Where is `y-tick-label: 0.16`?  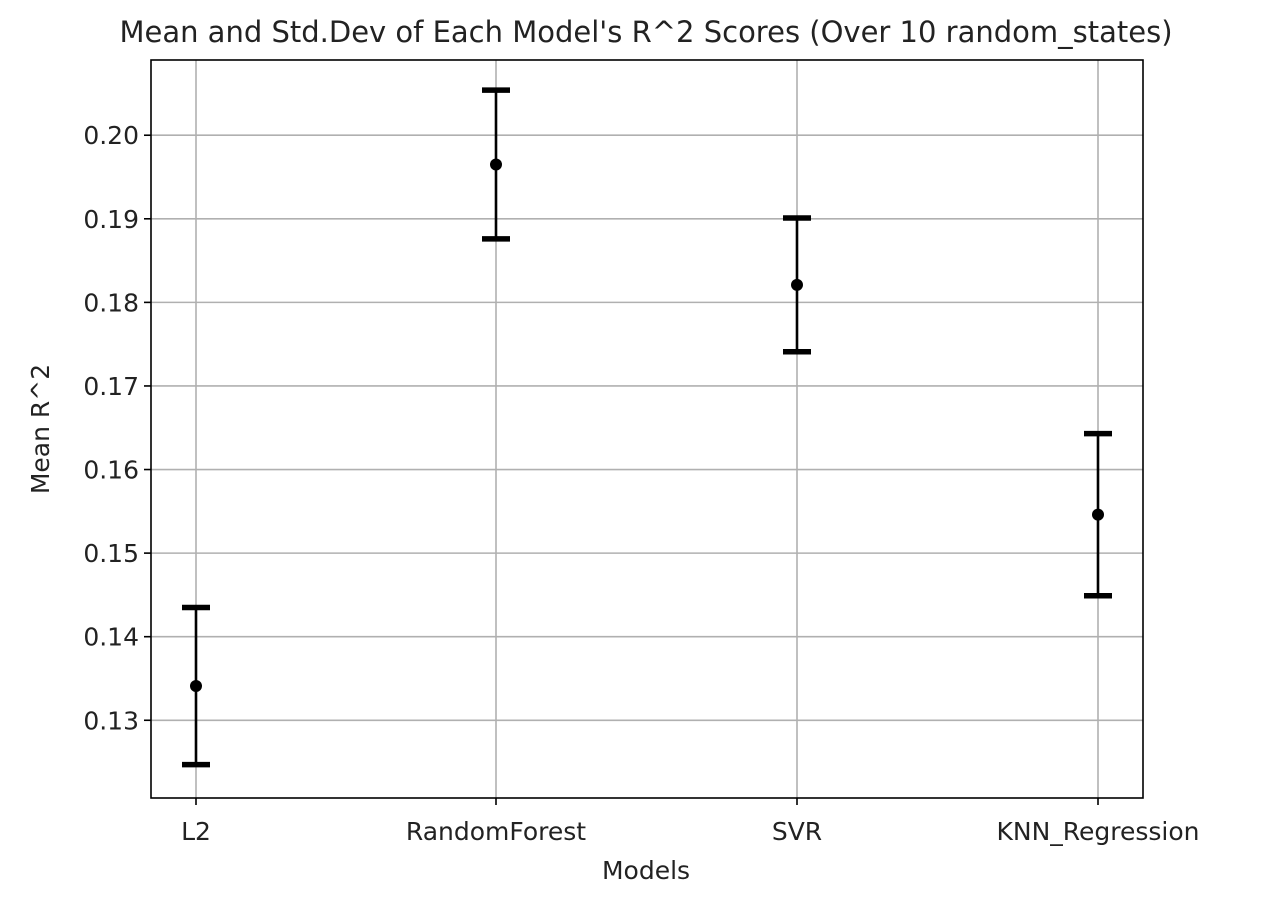
y-tick-label: 0.16 is located at coordinates (111, 470).